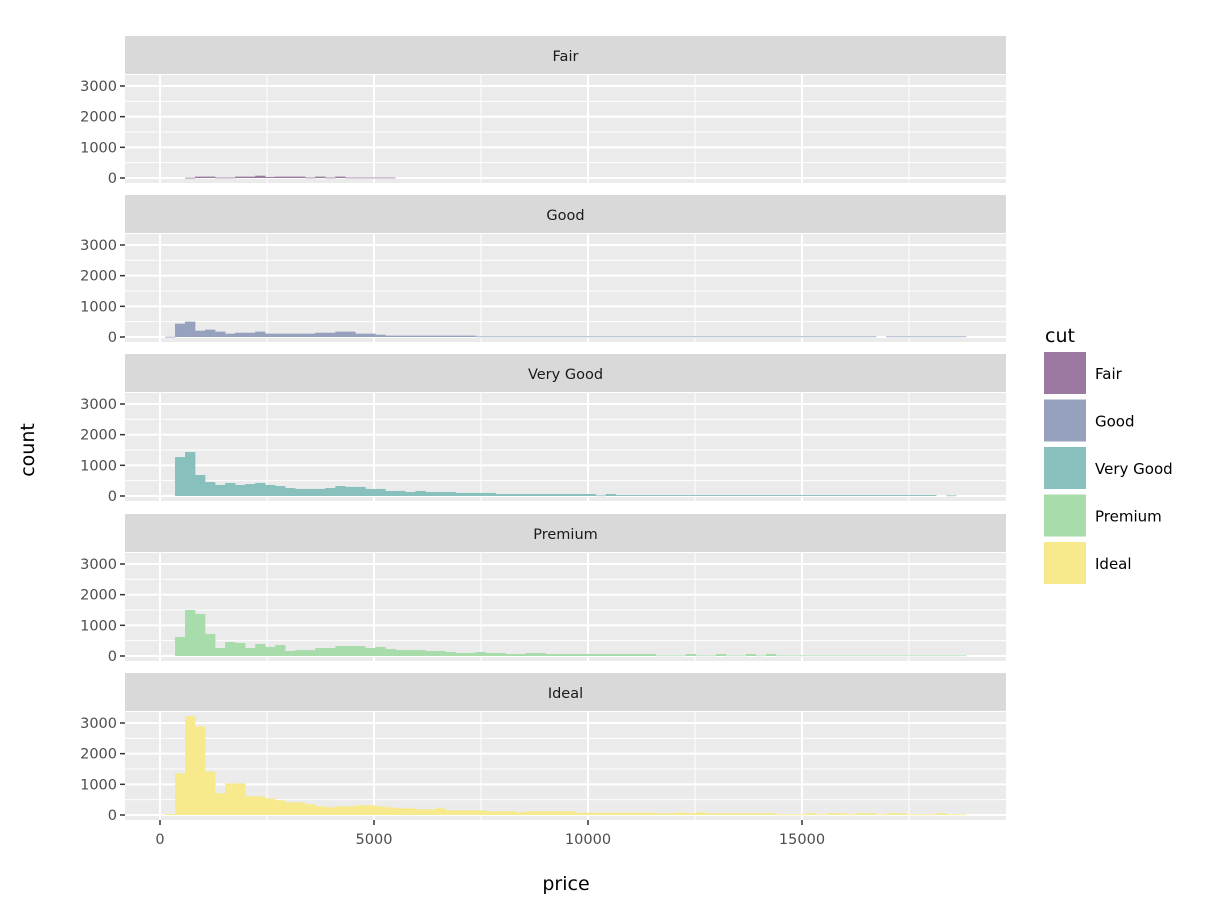  I want to click on facet-panel: Ideal 0 1000 2000 3000 0 5000 10000 15000, so click(543, 760).